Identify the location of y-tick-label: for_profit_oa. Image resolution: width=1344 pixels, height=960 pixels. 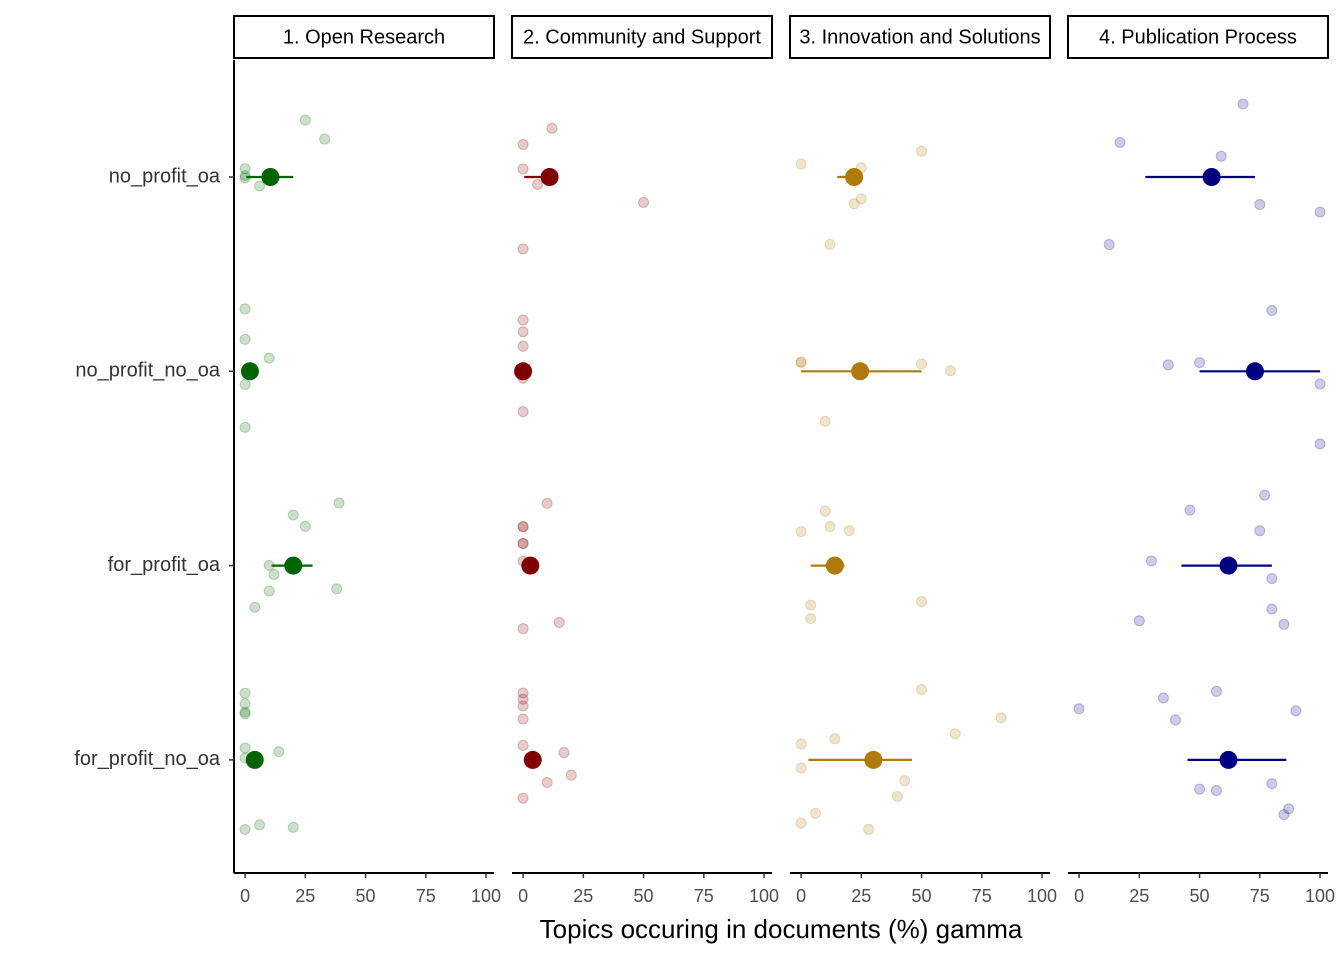
(164, 565).